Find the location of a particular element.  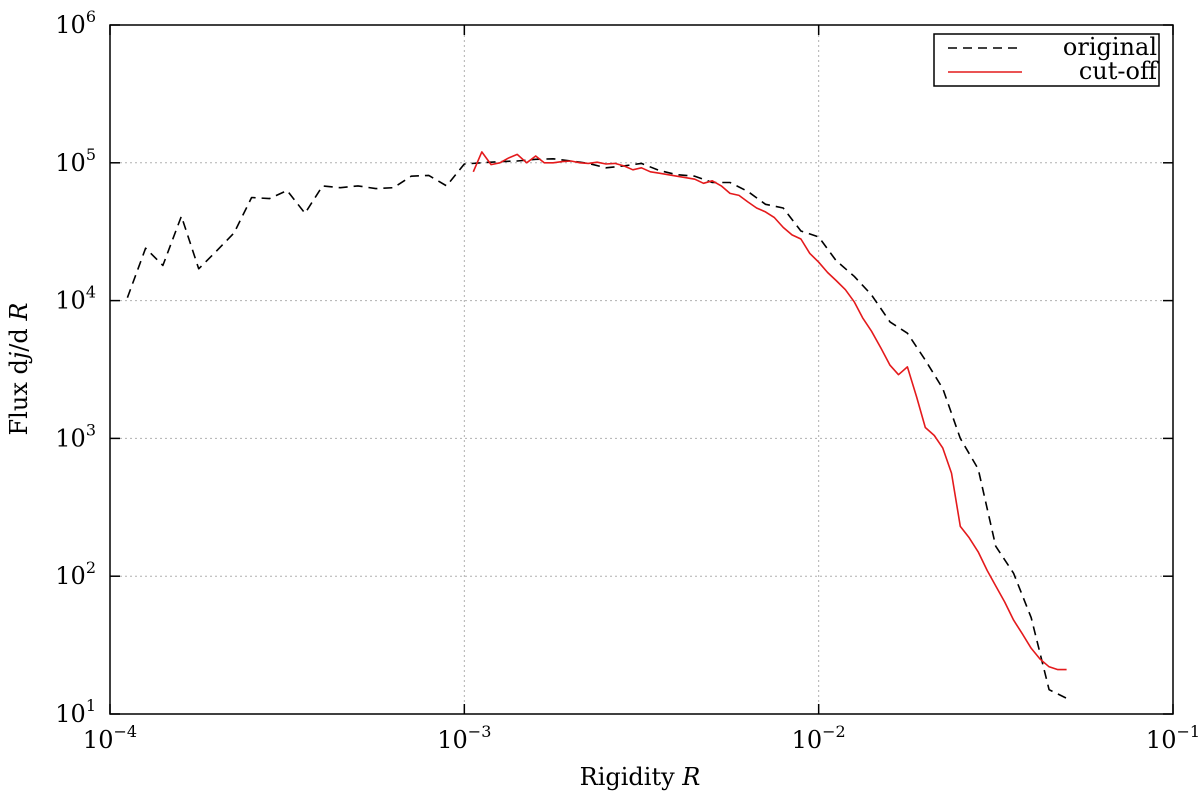

y-tick-label: 10⁵ is located at coordinates (75, 161).